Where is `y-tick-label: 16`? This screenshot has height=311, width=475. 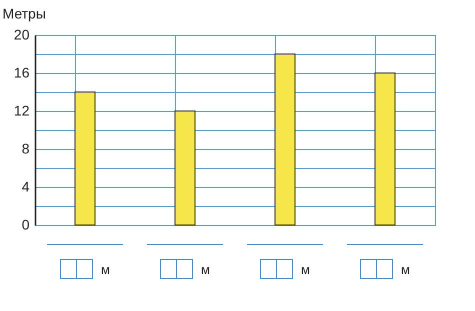 y-tick-label: 16 is located at coordinates (22, 72).